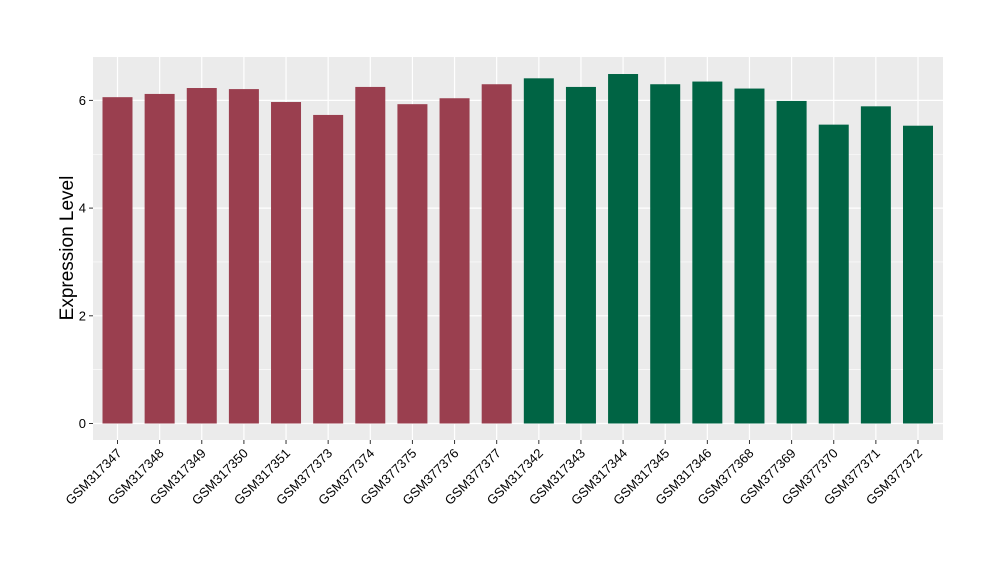 The width and height of the screenshot is (1000, 580). Describe the element at coordinates (82, 423) in the screenshot. I see `y-tick-label: 0` at that location.